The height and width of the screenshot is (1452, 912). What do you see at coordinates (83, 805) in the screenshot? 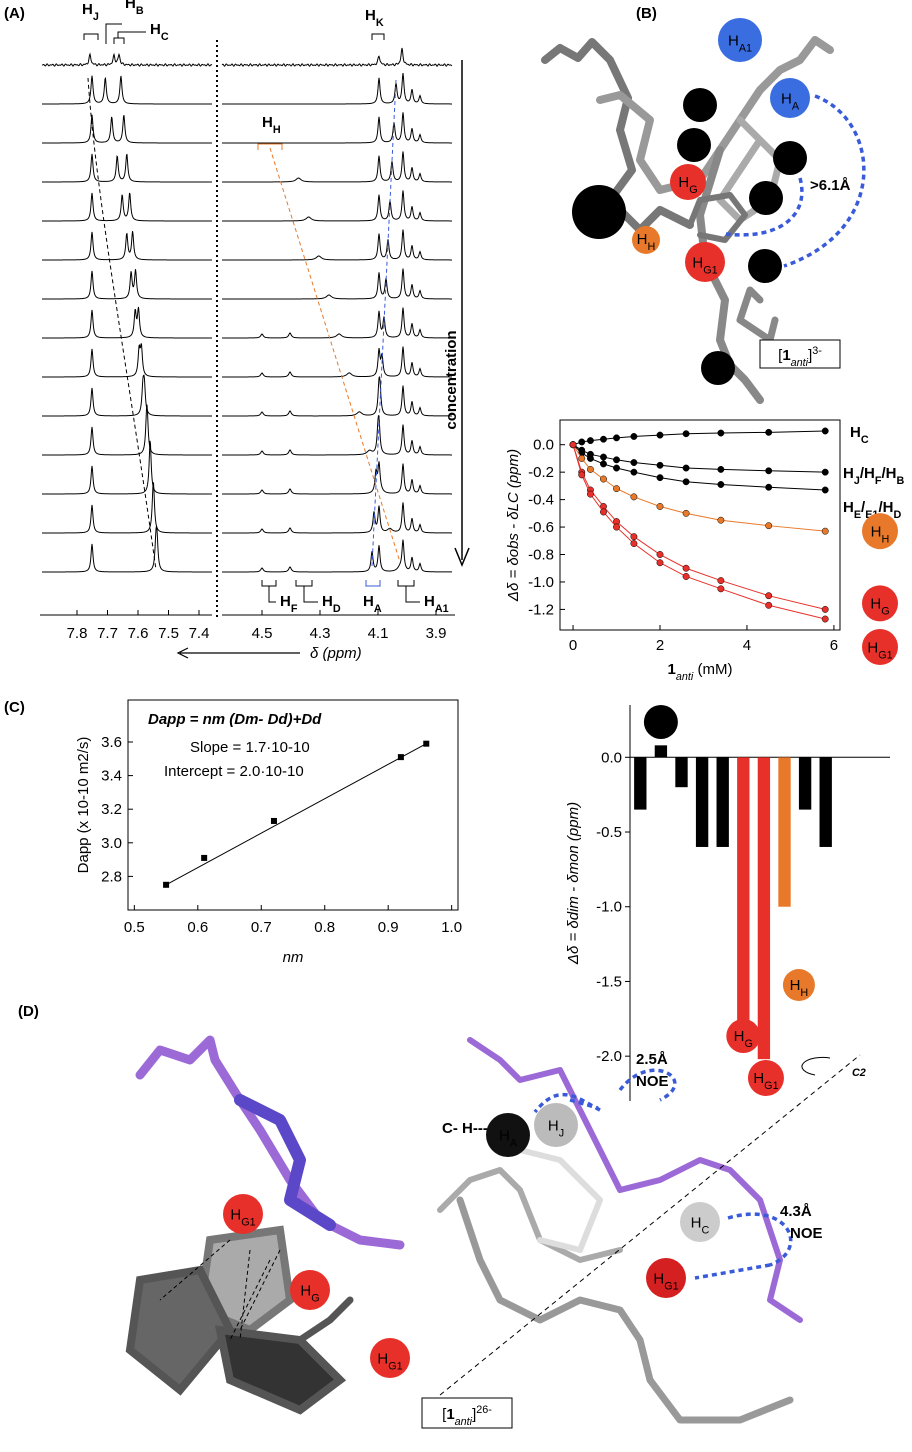
I see `y-axis-label: Dapp (x 10-10 m2/s)` at bounding box center [83, 805].